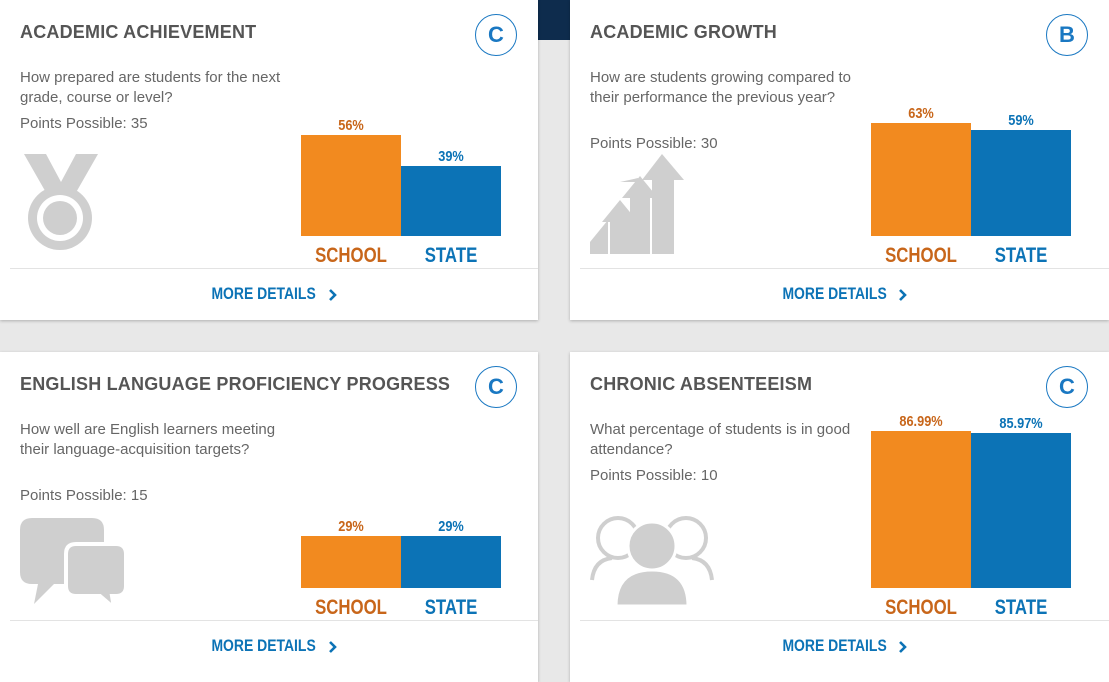  I want to click on card-title: ACADEMIC ACHIEVEMENT, so click(138, 32).